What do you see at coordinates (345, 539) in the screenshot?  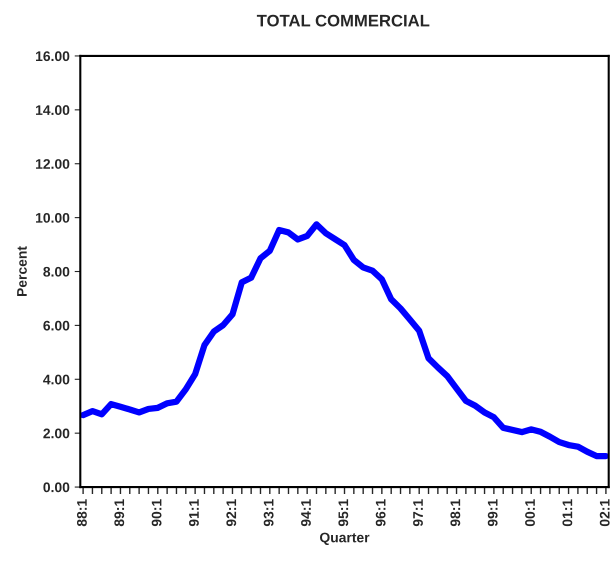 I see `x-axis-title: Quarter` at bounding box center [345, 539].